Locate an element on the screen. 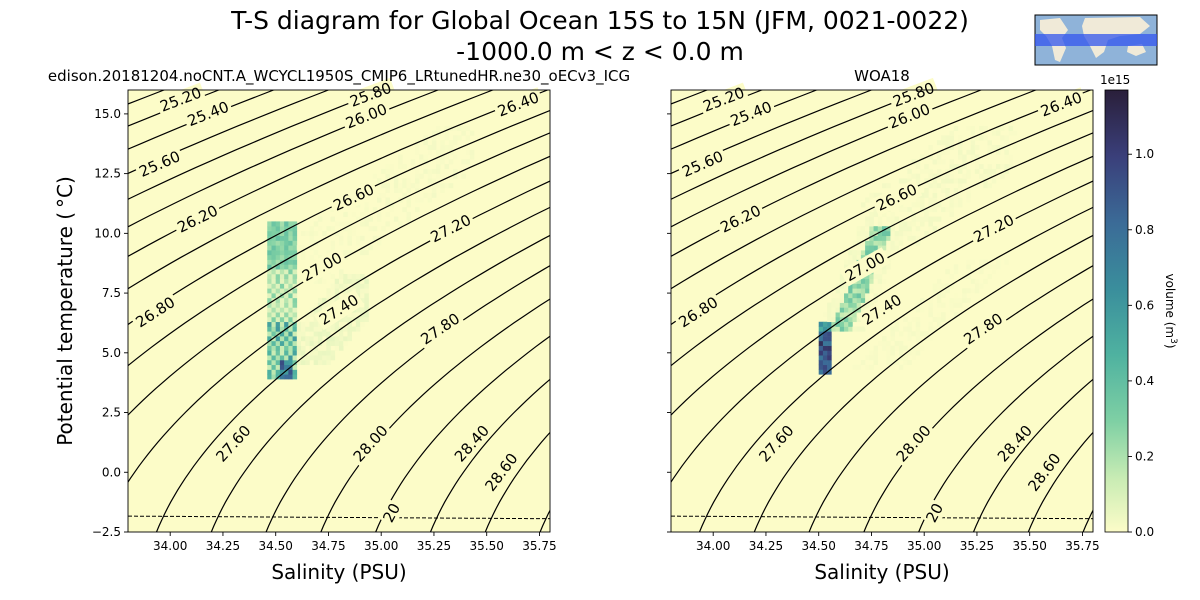  colorbar-label-main: volume (m is located at coordinates (1170, 305).